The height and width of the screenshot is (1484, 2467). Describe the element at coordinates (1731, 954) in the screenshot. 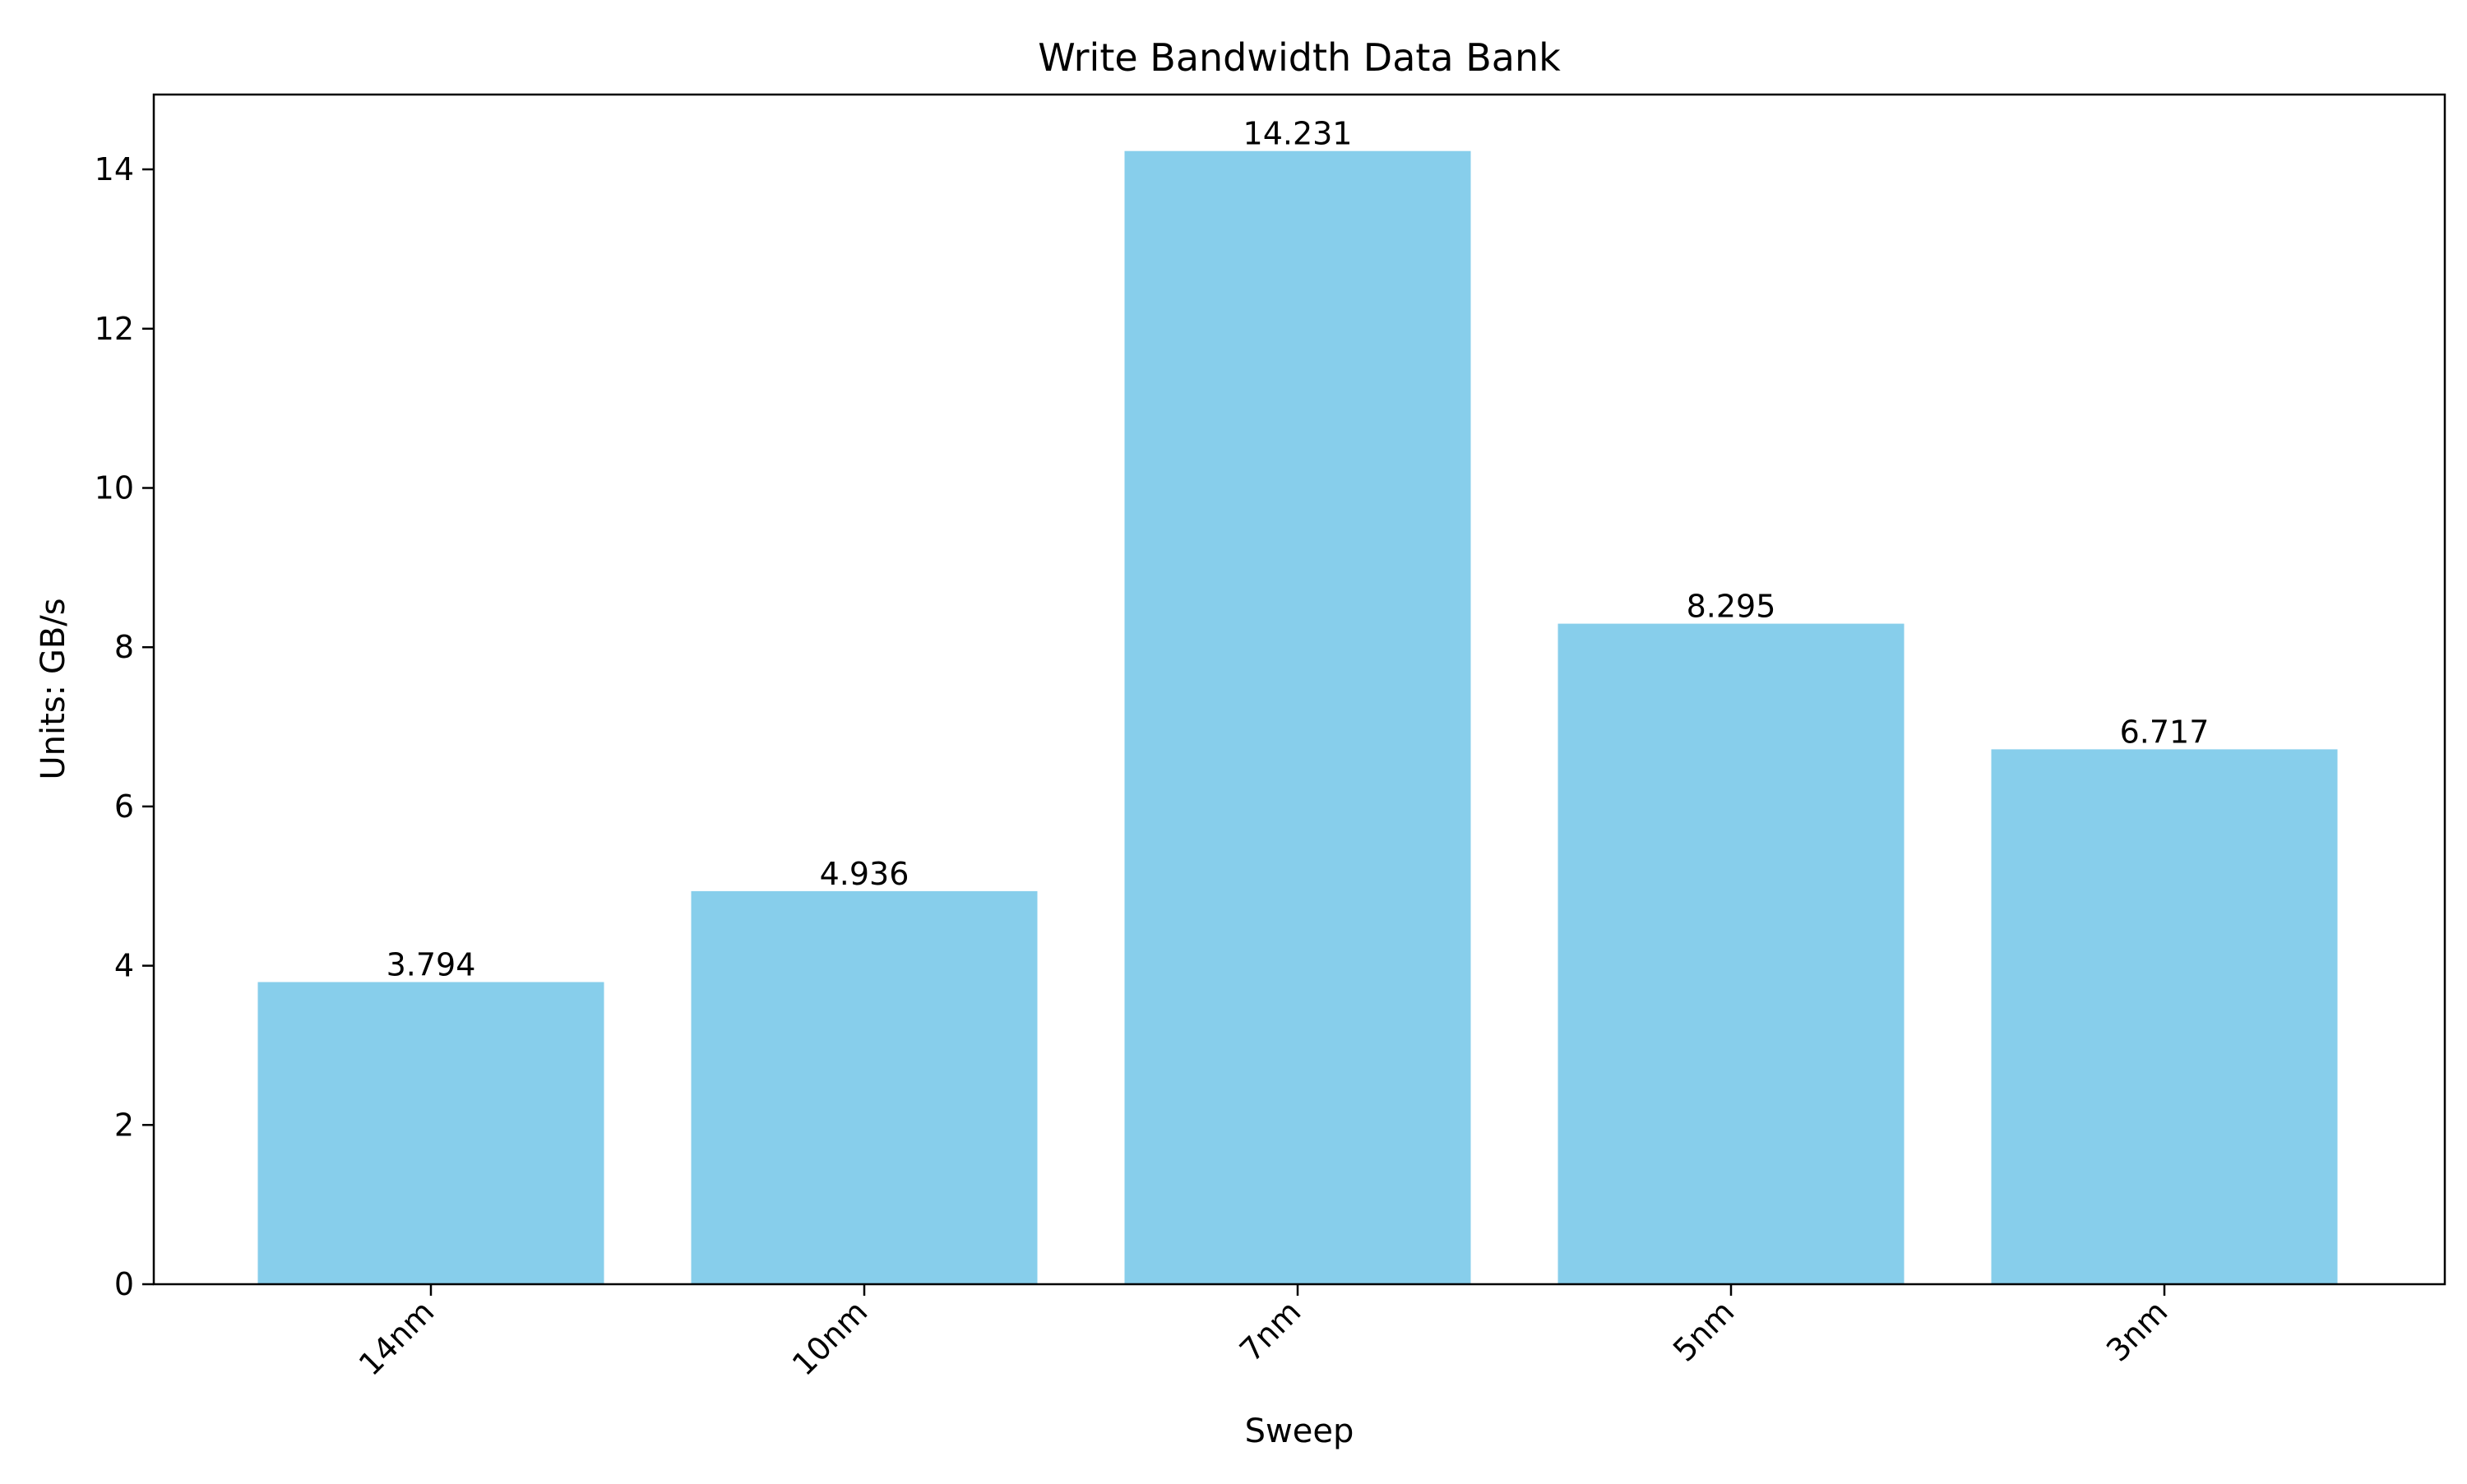

I see `bar-5nm` at that location.